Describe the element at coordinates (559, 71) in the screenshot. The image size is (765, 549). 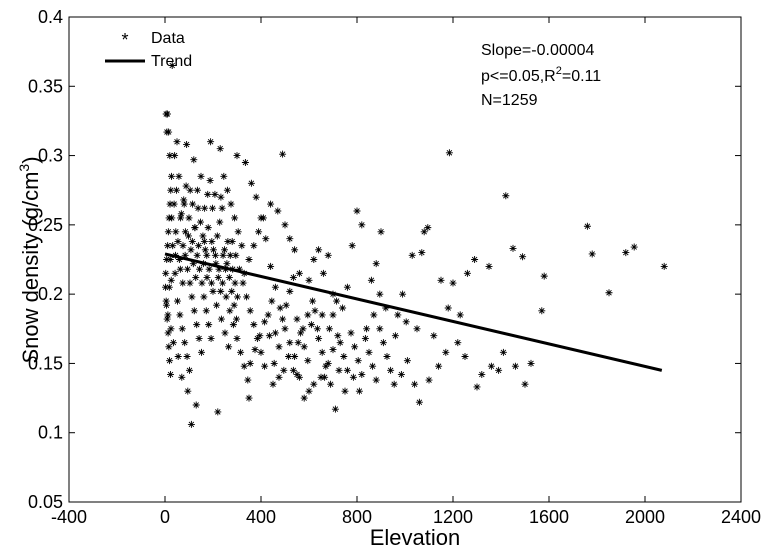
I see `r2-superscript: 2` at that location.